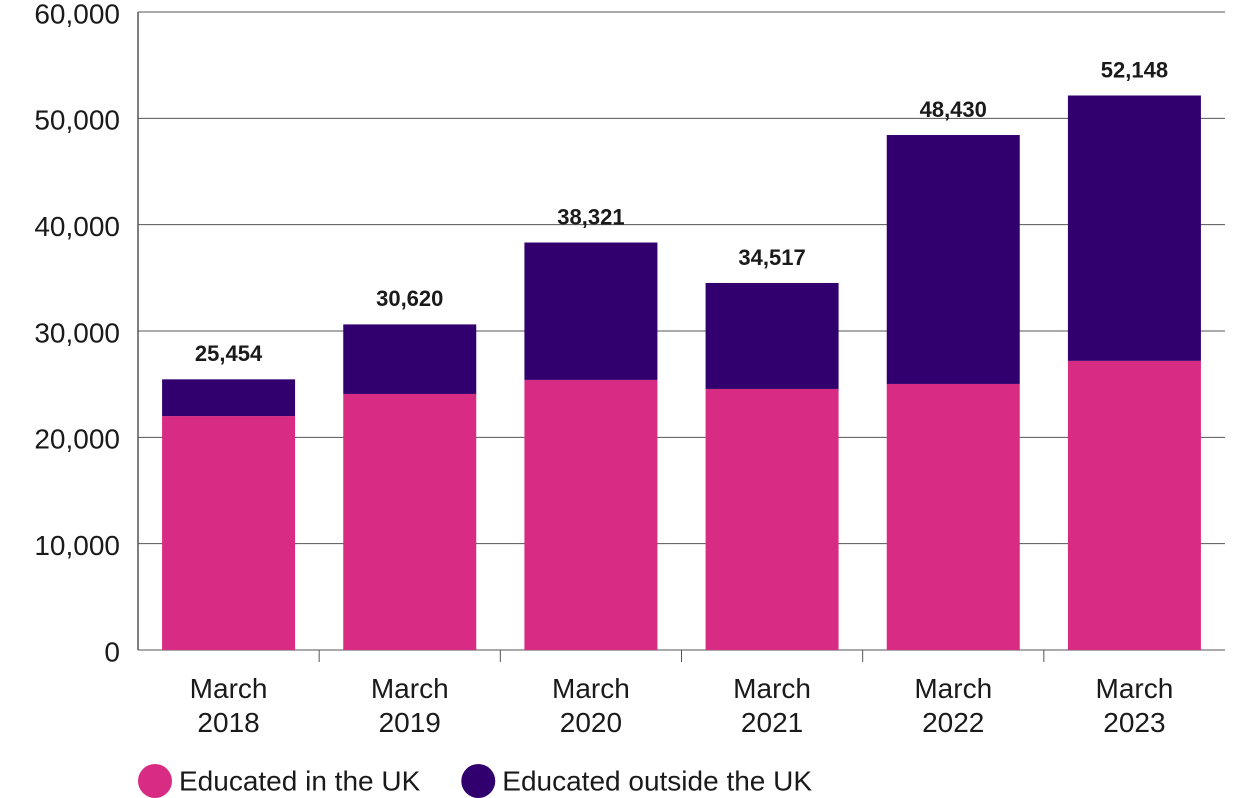 This screenshot has height=798, width=1242. What do you see at coordinates (1134, 69) in the screenshot?
I see `total-label: 52,148` at bounding box center [1134, 69].